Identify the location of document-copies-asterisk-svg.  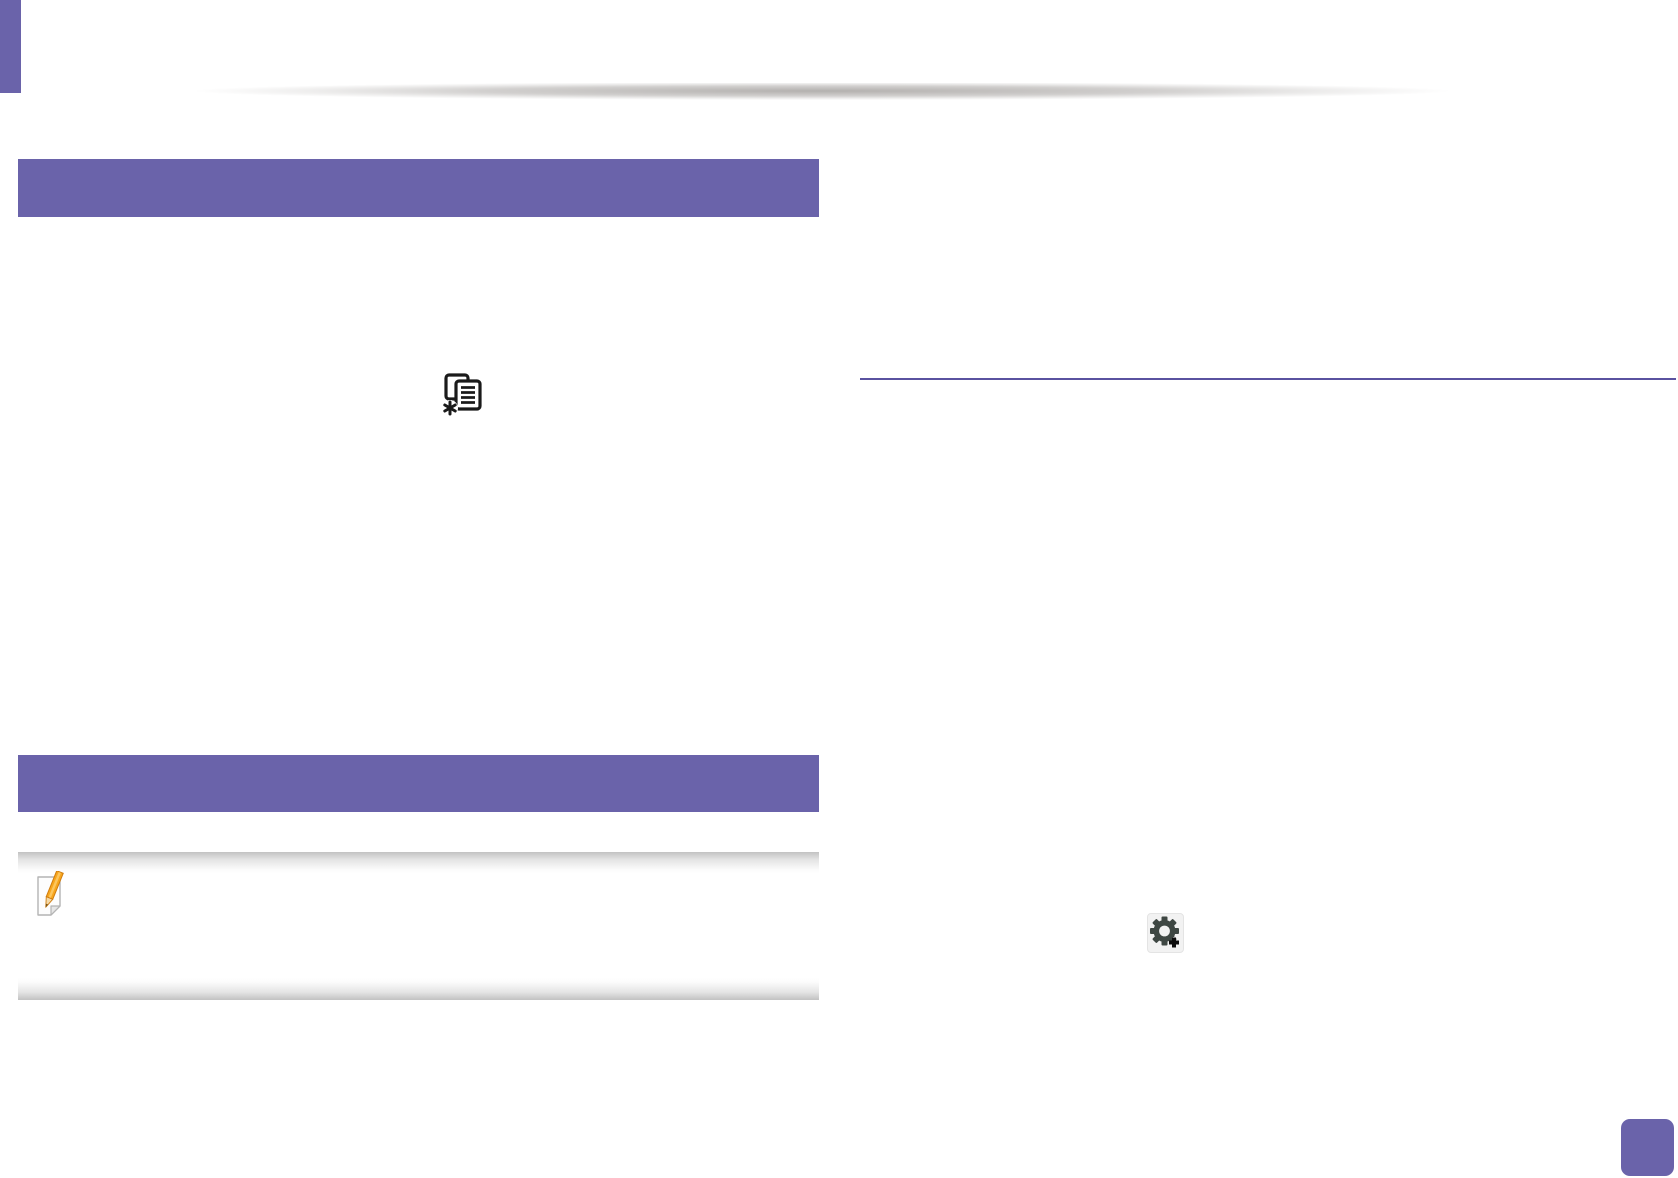
(462, 394).